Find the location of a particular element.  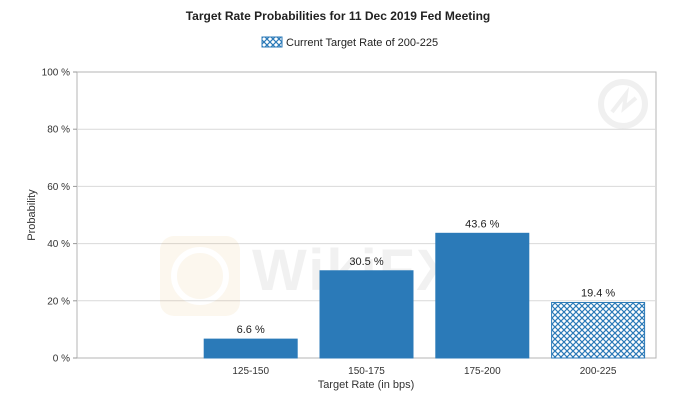

y-axis-label: Probability is located at coordinates (32, 215).